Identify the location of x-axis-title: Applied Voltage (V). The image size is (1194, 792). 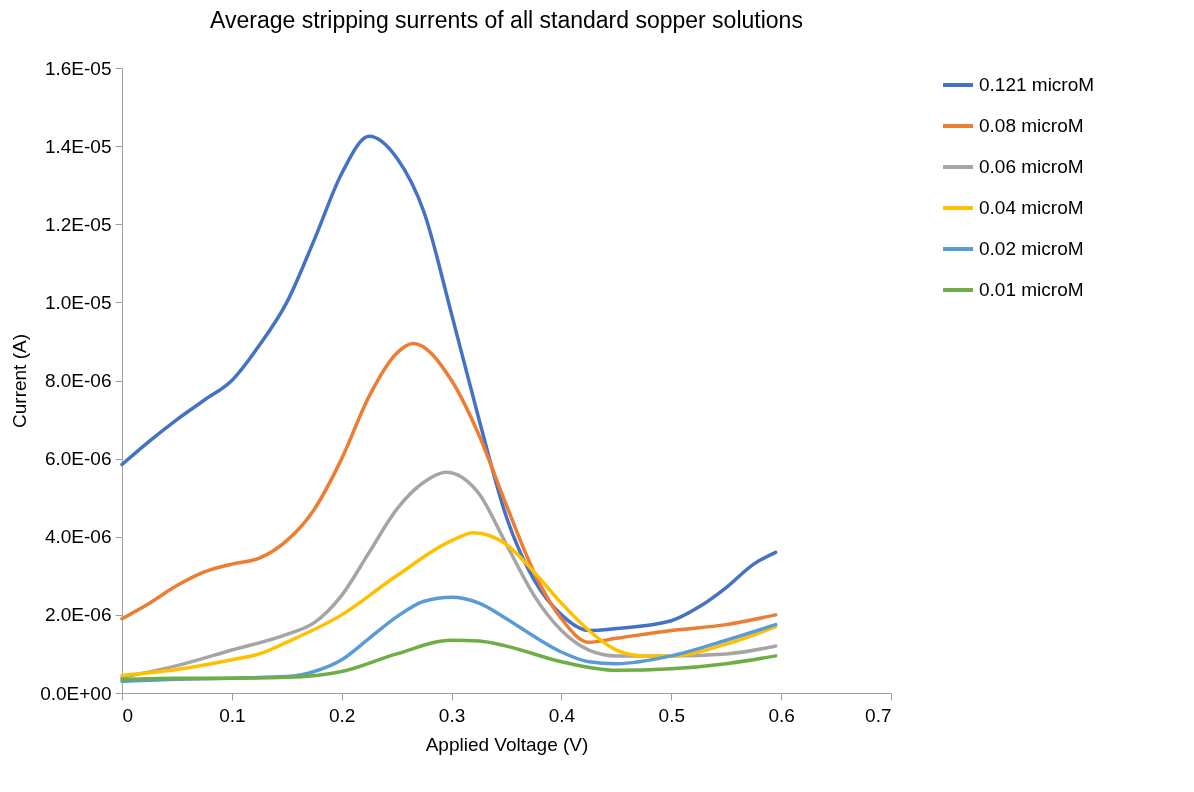
(507, 744).